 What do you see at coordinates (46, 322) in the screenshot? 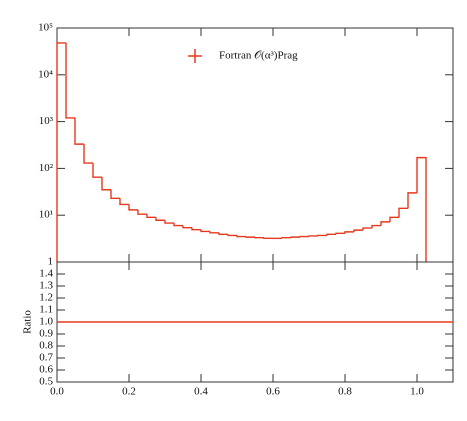
I see `y-tick-label: 1.0` at bounding box center [46, 322].